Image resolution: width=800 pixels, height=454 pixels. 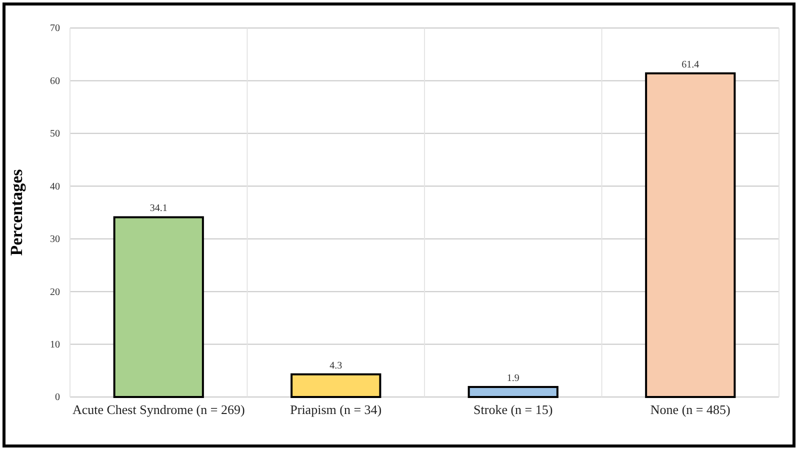 What do you see at coordinates (55, 81) in the screenshot?
I see `y-tick-label: 60` at bounding box center [55, 81].